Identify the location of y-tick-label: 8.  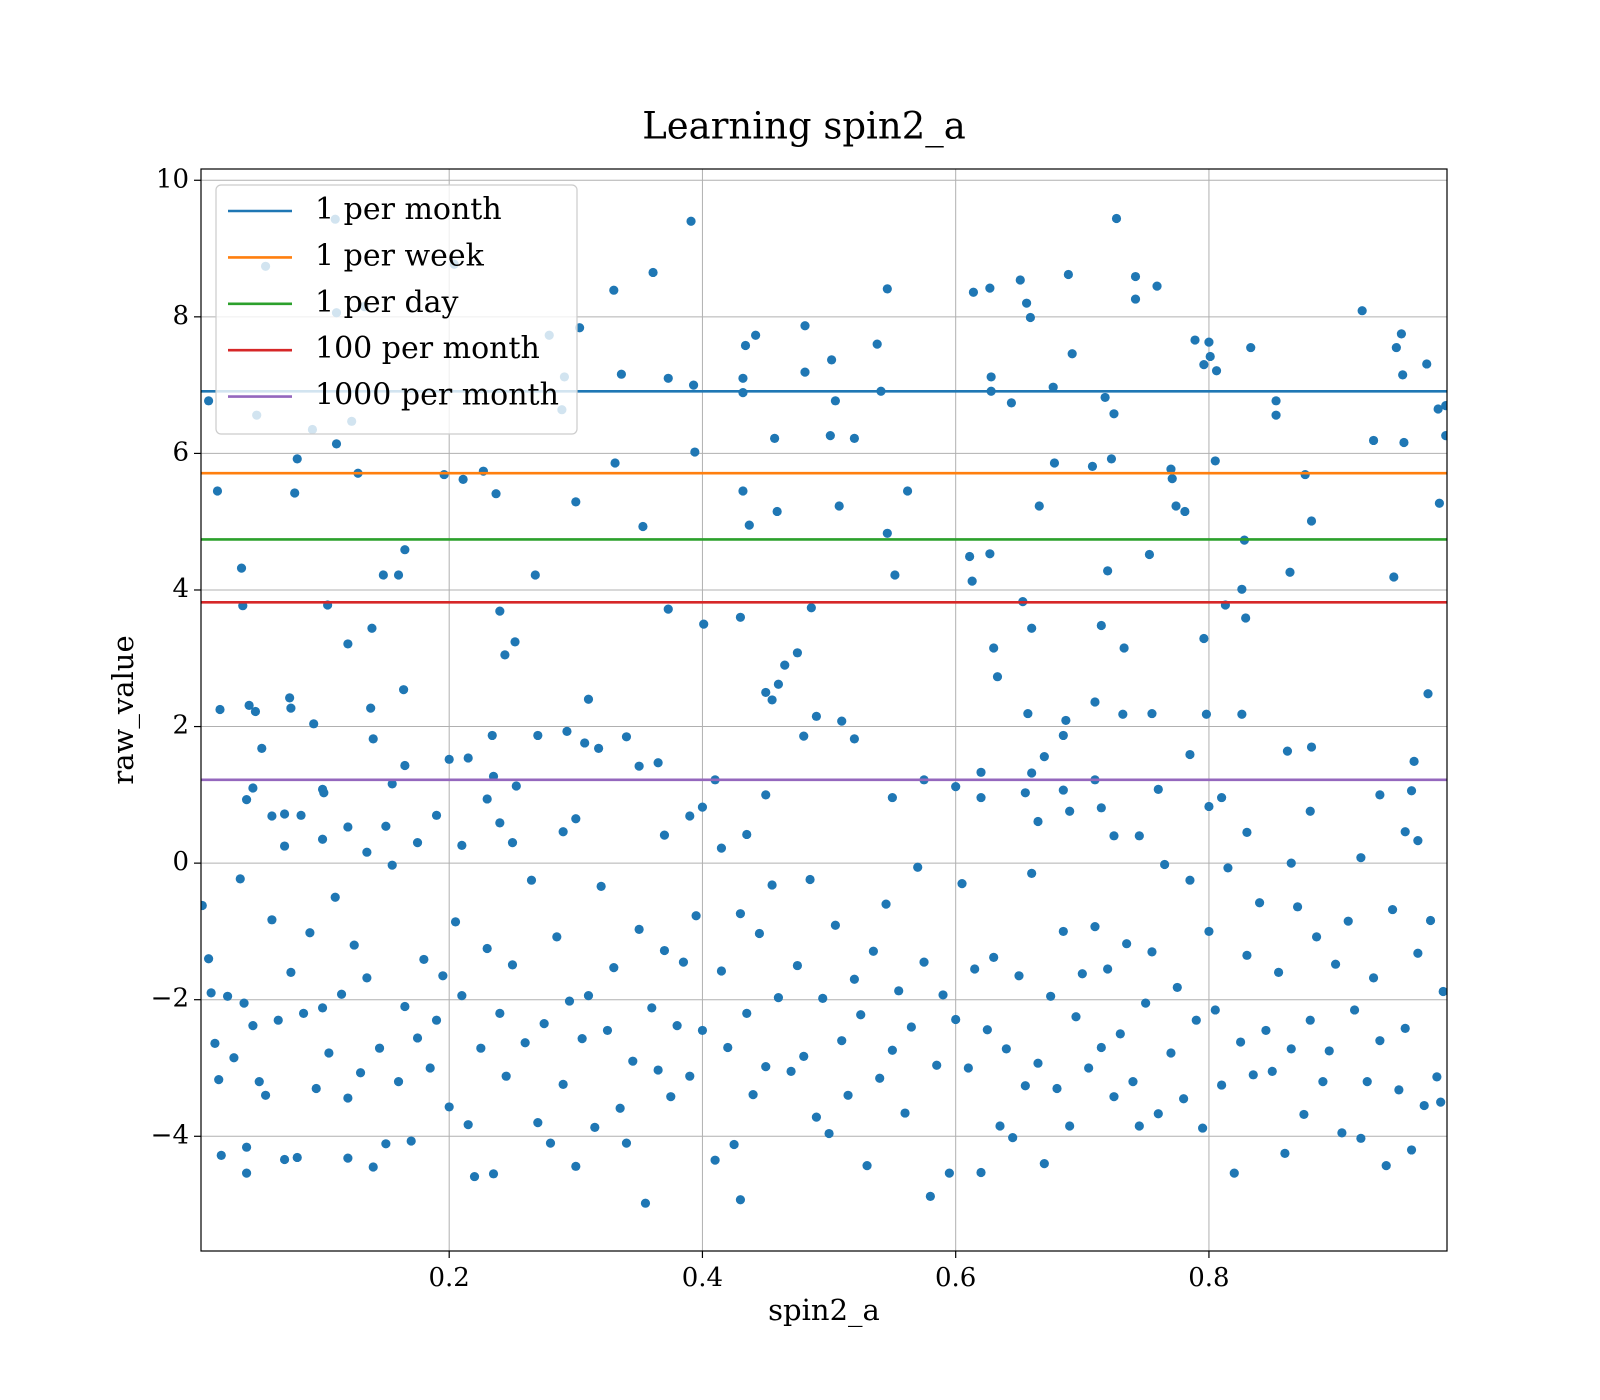
(180, 316).